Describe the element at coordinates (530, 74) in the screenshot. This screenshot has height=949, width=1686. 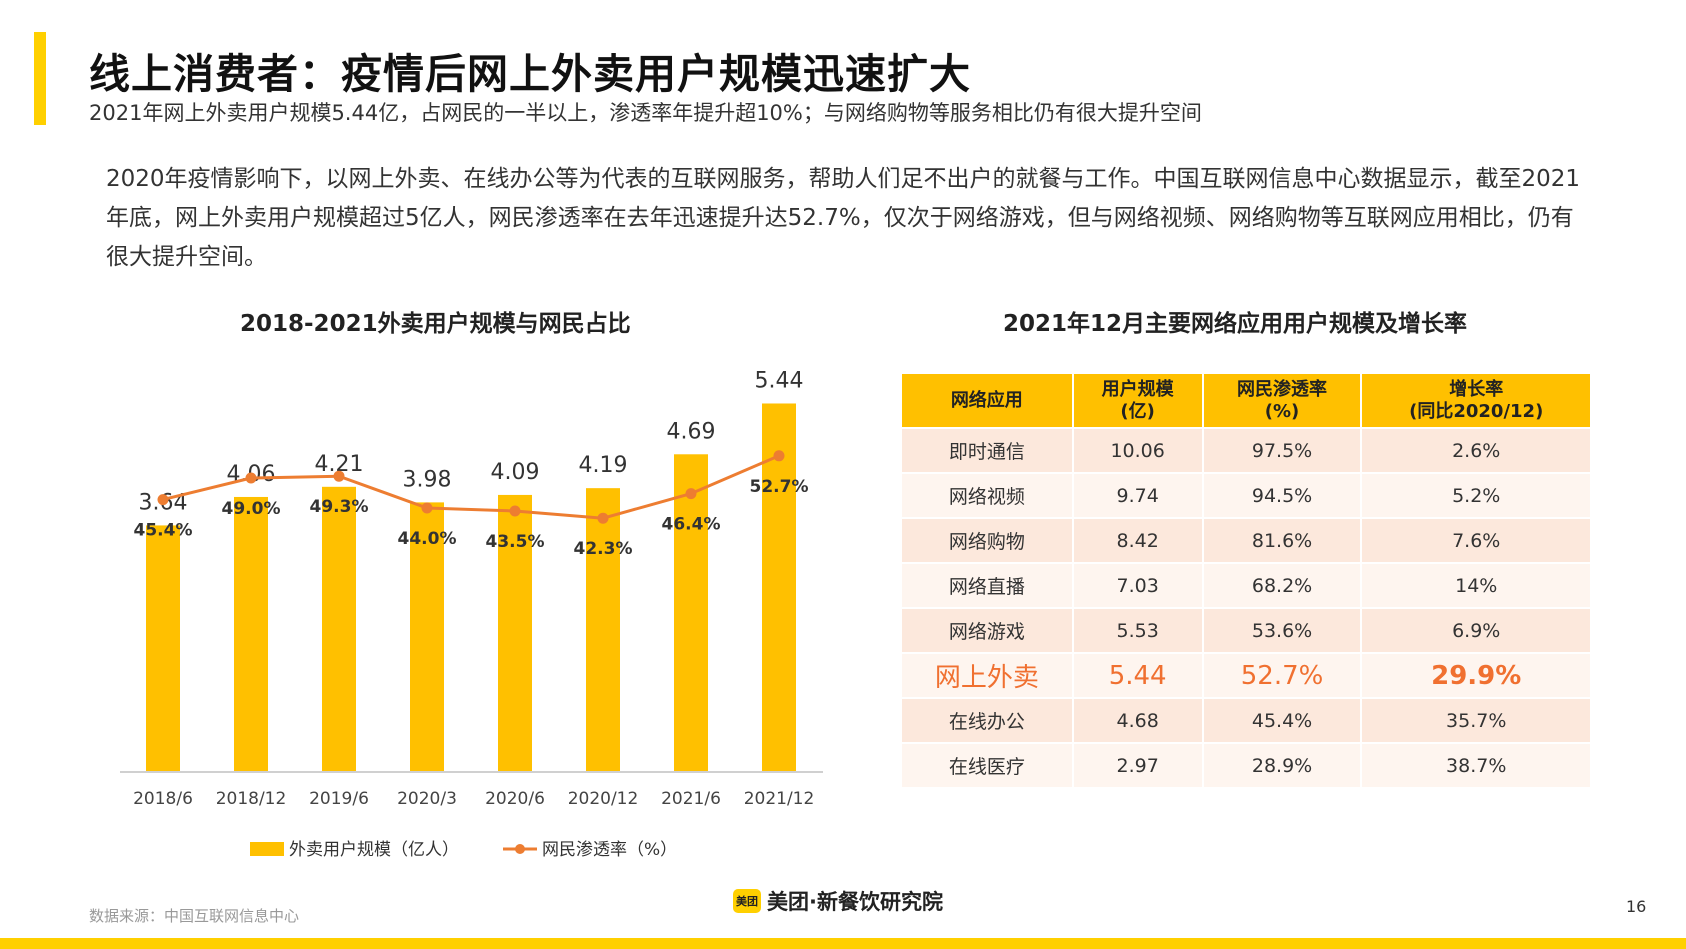
I see `page-title: 线上消费者：疫情后网上外卖用户规模迅速扩大` at that location.